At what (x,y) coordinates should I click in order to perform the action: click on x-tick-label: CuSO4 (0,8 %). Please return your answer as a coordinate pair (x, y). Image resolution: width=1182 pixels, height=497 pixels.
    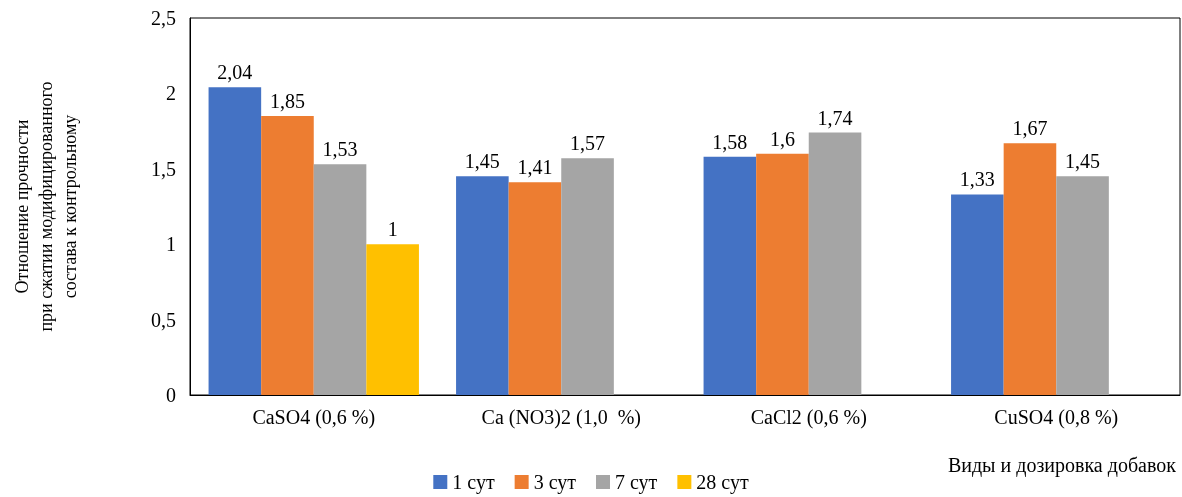
    Looking at the image, I should click on (1056, 417).